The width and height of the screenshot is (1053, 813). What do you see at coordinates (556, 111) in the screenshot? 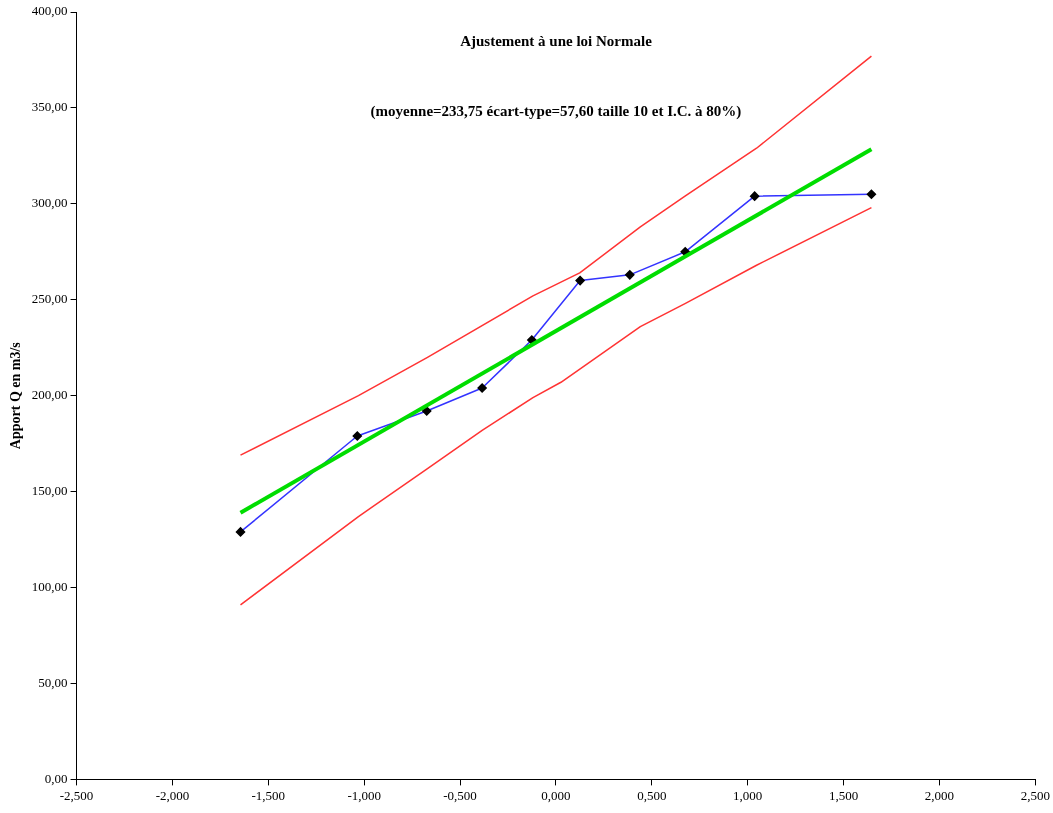
I see `text: (moyenne=233,75 écart-type=57,60 taille 10 et I.C. à 80%)` at bounding box center [556, 111].